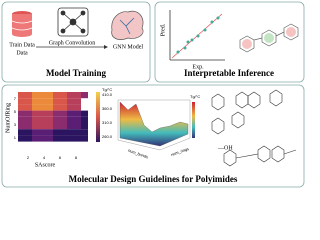 Image resolution: width=320 pixels, height=240 pixels. Describe the element at coordinates (44, 157) in the screenshot. I see `x-tick-label: 4` at that location.